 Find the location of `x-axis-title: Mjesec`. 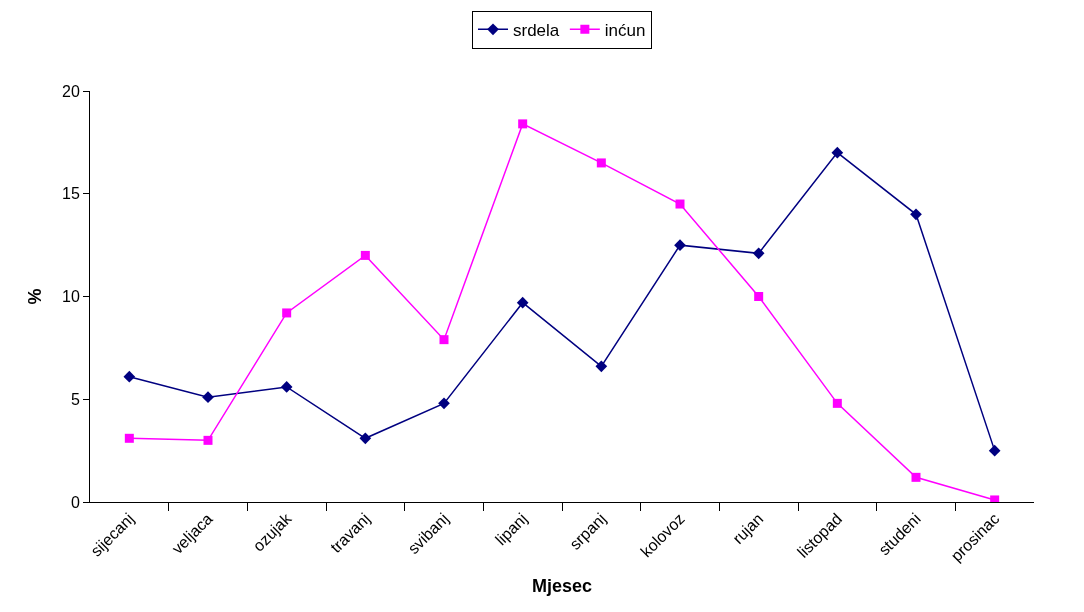

x-axis-title: Mjesec is located at coordinates (562, 585).